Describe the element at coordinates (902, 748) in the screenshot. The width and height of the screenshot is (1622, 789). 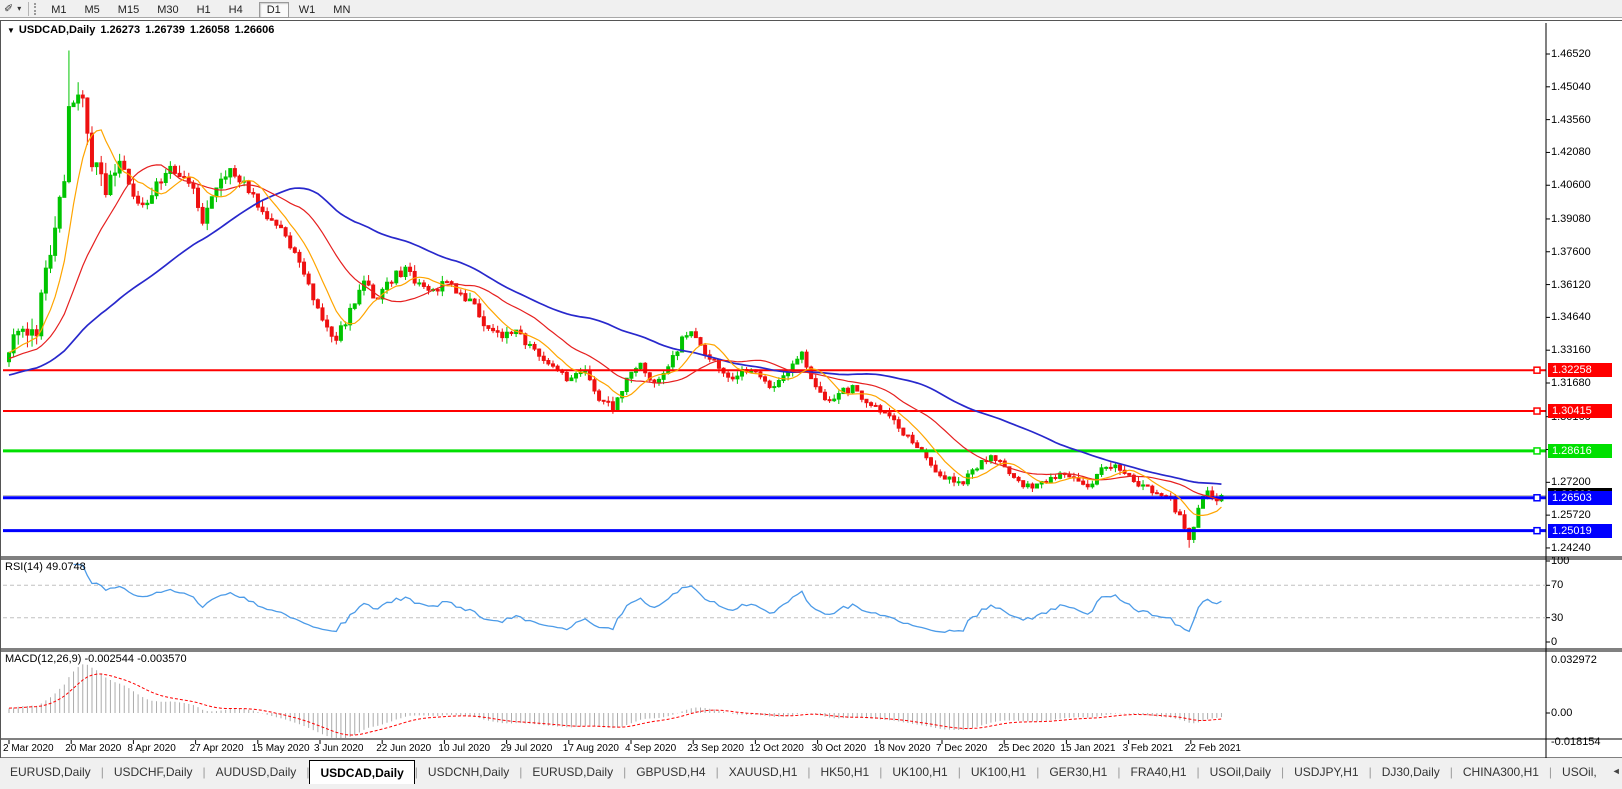
I see `date-axis-label: 18 Nov 2020` at that location.